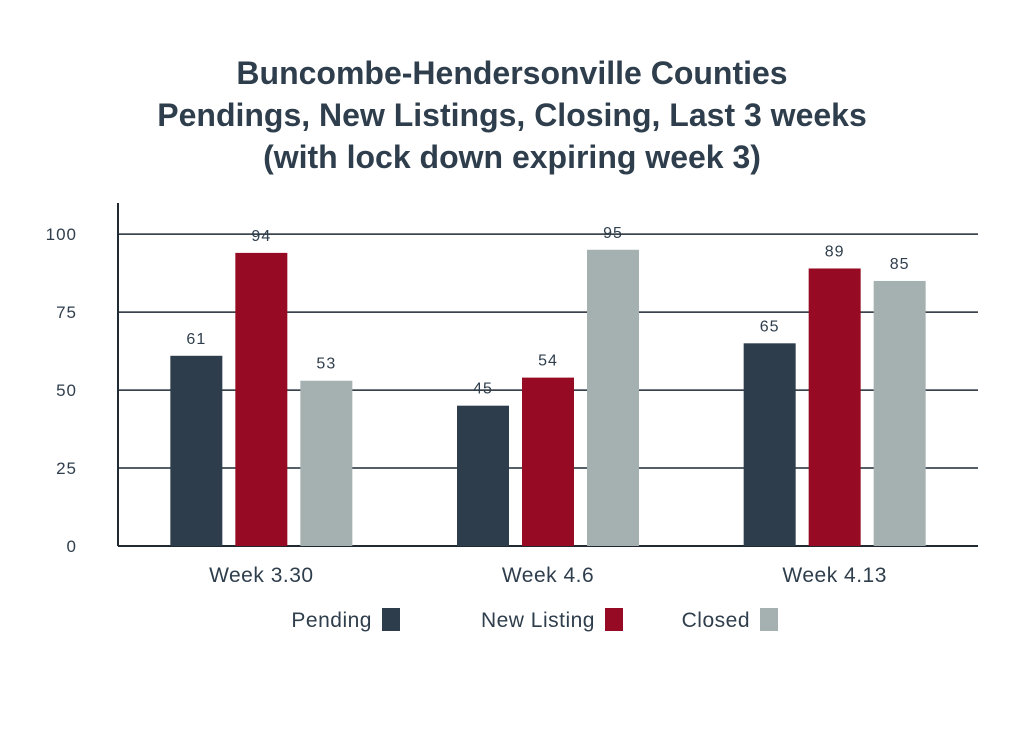 The height and width of the screenshot is (749, 1024). I want to click on category-labels: Week 3.30 Week 4.6 Week 4.13, so click(548, 575).